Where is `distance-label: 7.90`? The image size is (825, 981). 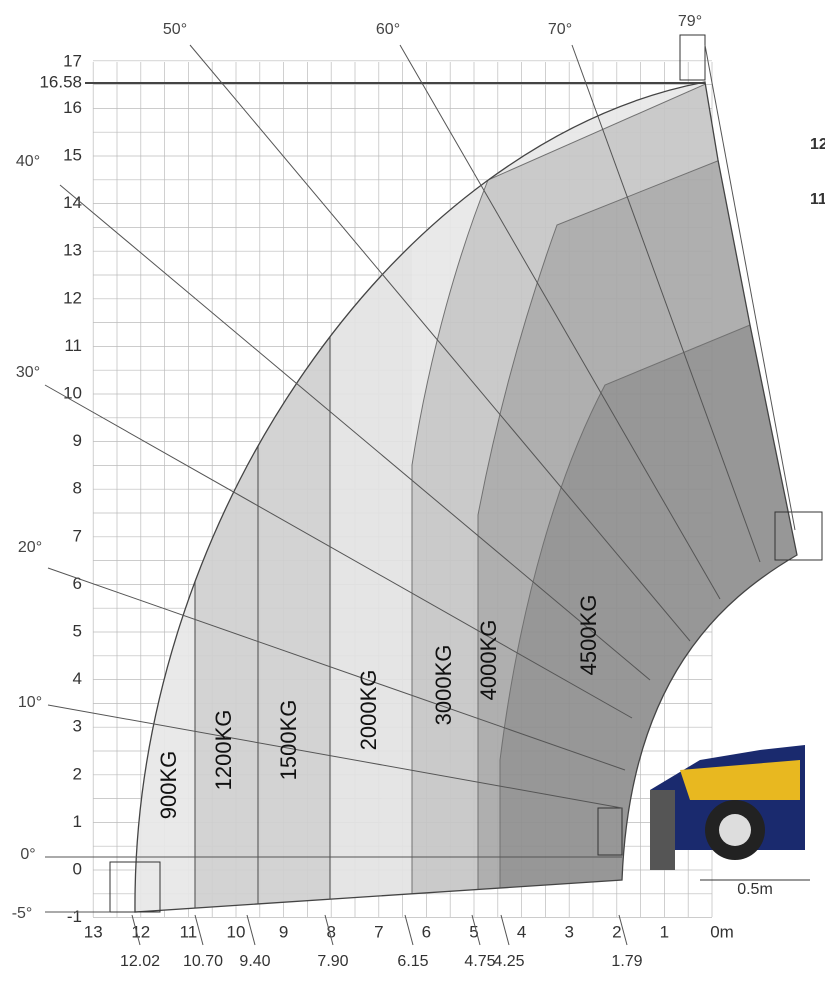
distance-label: 7.90 is located at coordinates (332, 961).